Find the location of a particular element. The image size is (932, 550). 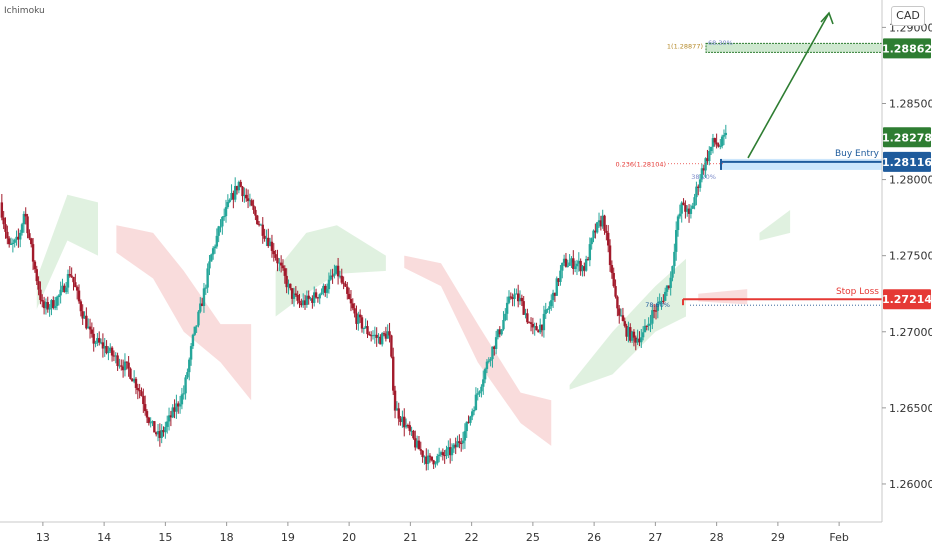

y-tick-label: 1.27500 is located at coordinates (910, 256).